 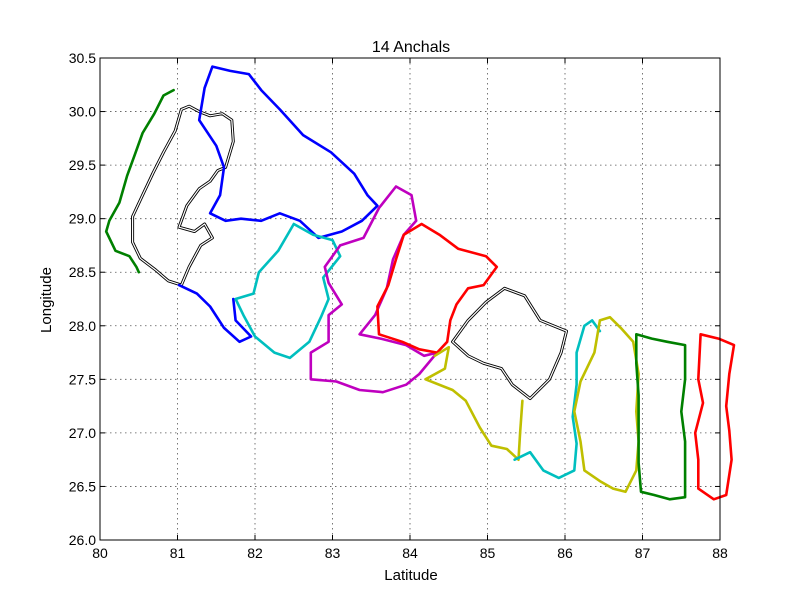 What do you see at coordinates (565, 553) in the screenshot?
I see `x-tick-label: 86` at bounding box center [565, 553].